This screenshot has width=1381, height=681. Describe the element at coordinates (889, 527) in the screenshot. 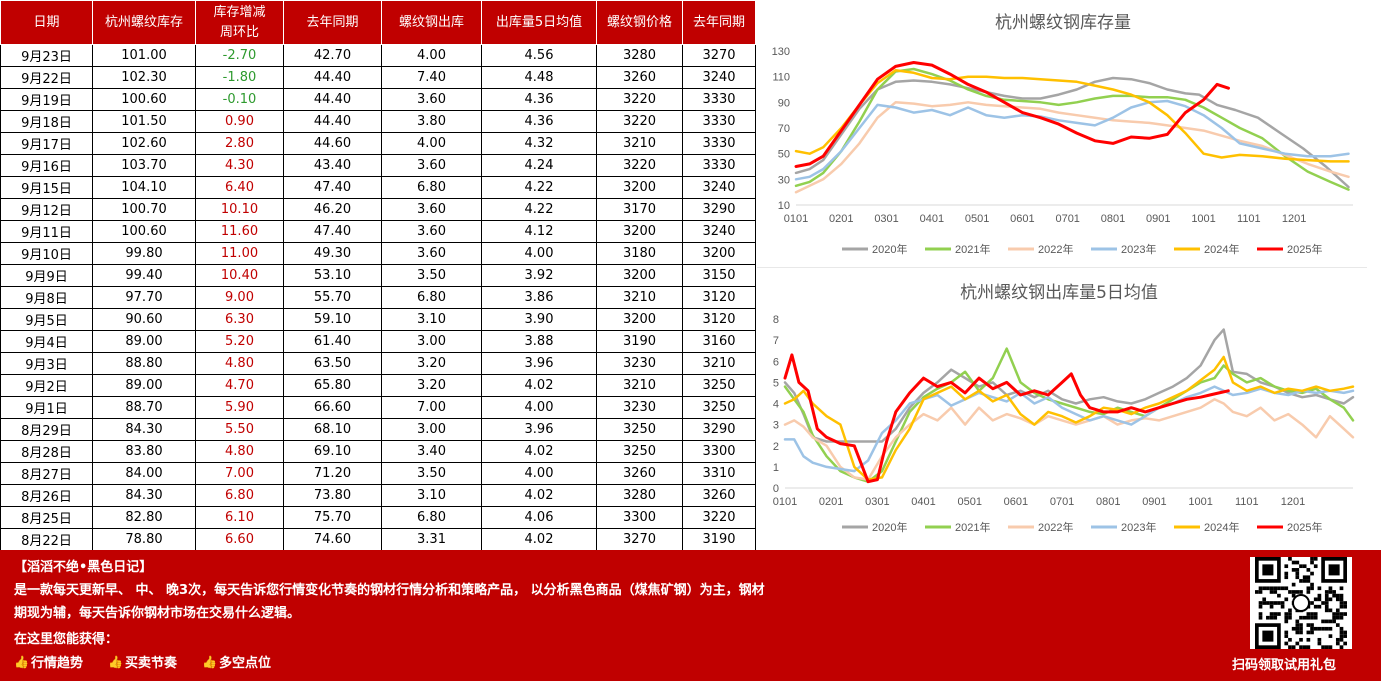

I see `legend-label: 2020年` at that location.